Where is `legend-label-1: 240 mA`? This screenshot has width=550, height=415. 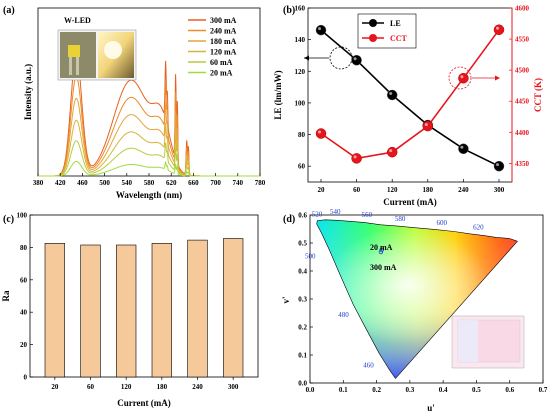
legend-label-1: 240 mA is located at coordinates (223, 31).